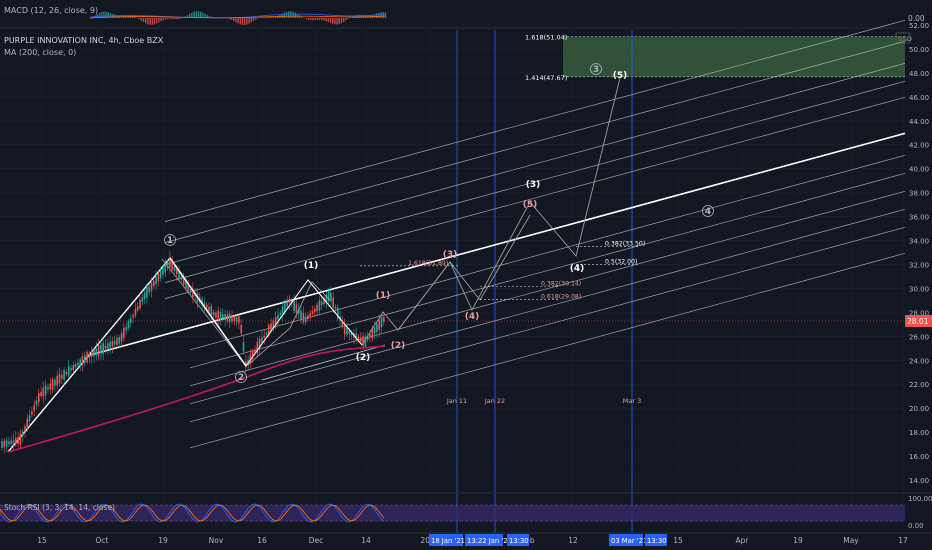 This screenshot has width=932, height=550. Describe the element at coordinates (196, 399) in the screenshot. I see `ma-200-line` at that location.